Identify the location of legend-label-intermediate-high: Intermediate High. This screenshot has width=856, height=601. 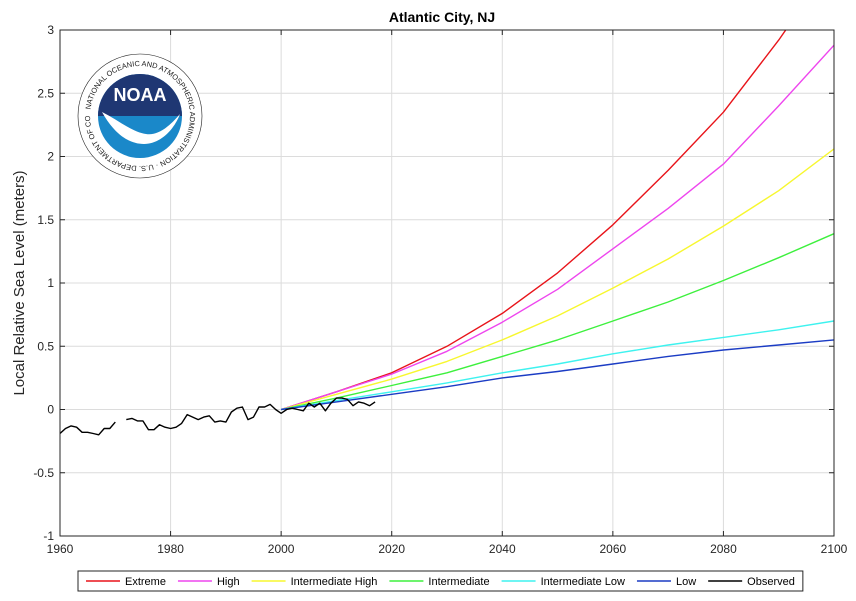
(334, 582).